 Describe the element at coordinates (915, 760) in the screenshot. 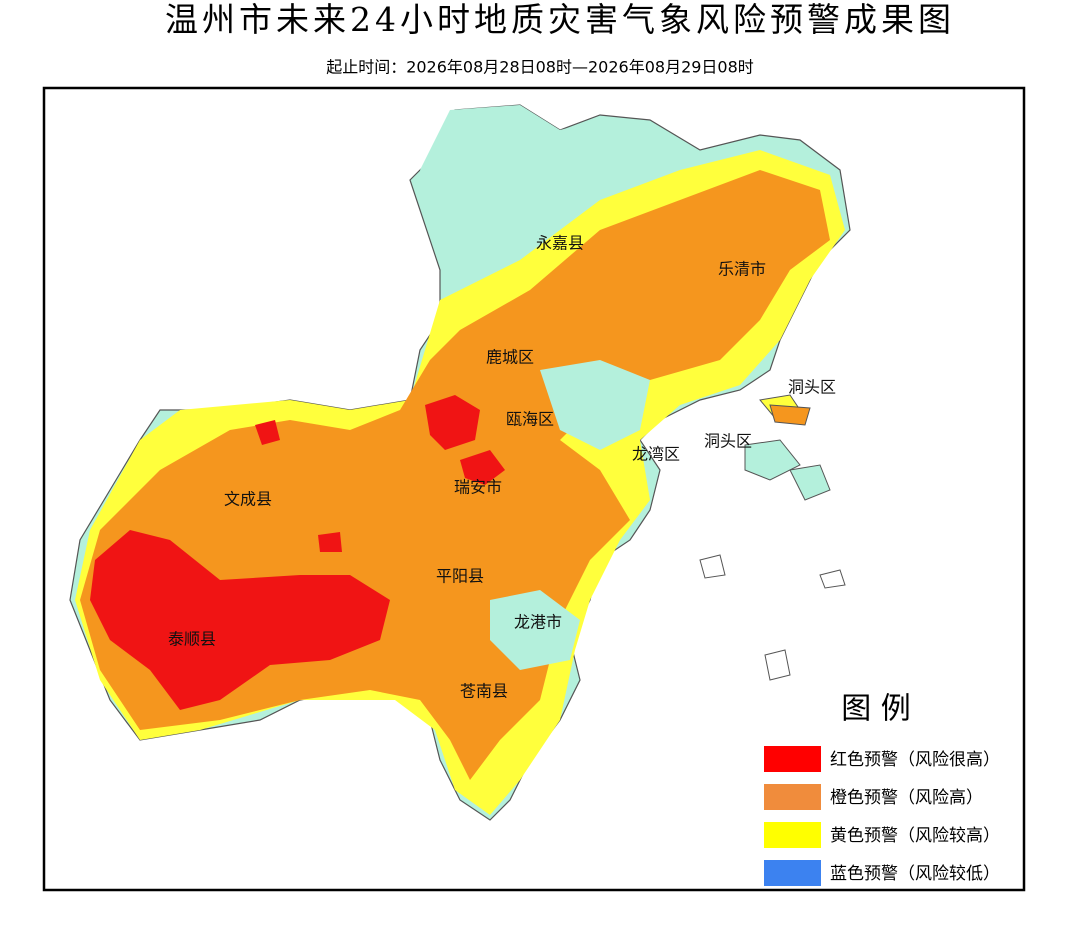

I see `legend-label: 红色预警（风险很高）` at that location.